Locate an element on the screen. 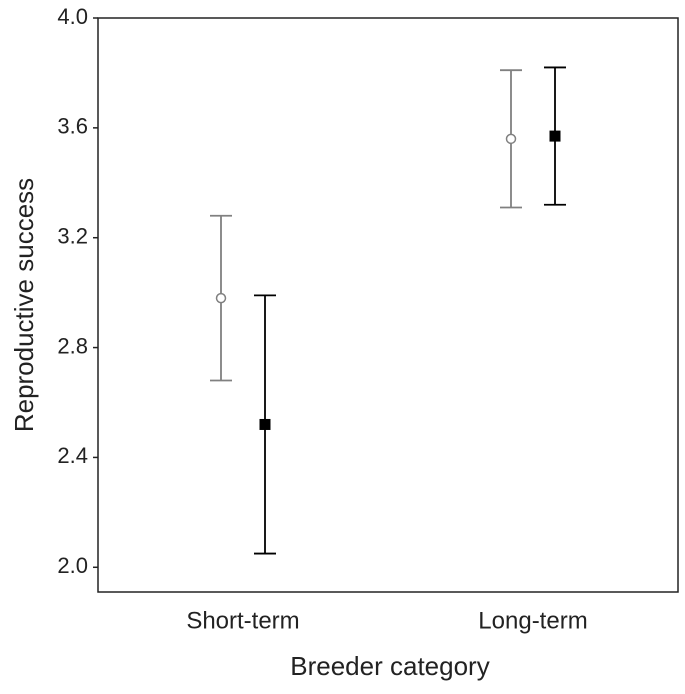 The image size is (685, 694). x-tick-label: Short-term is located at coordinates (242, 620).